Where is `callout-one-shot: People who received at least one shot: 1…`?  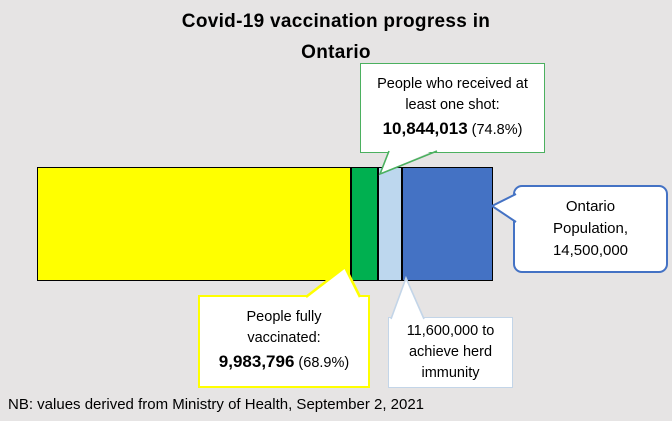
callout-one-shot: People who received at least one shot: 1… is located at coordinates (452, 108).